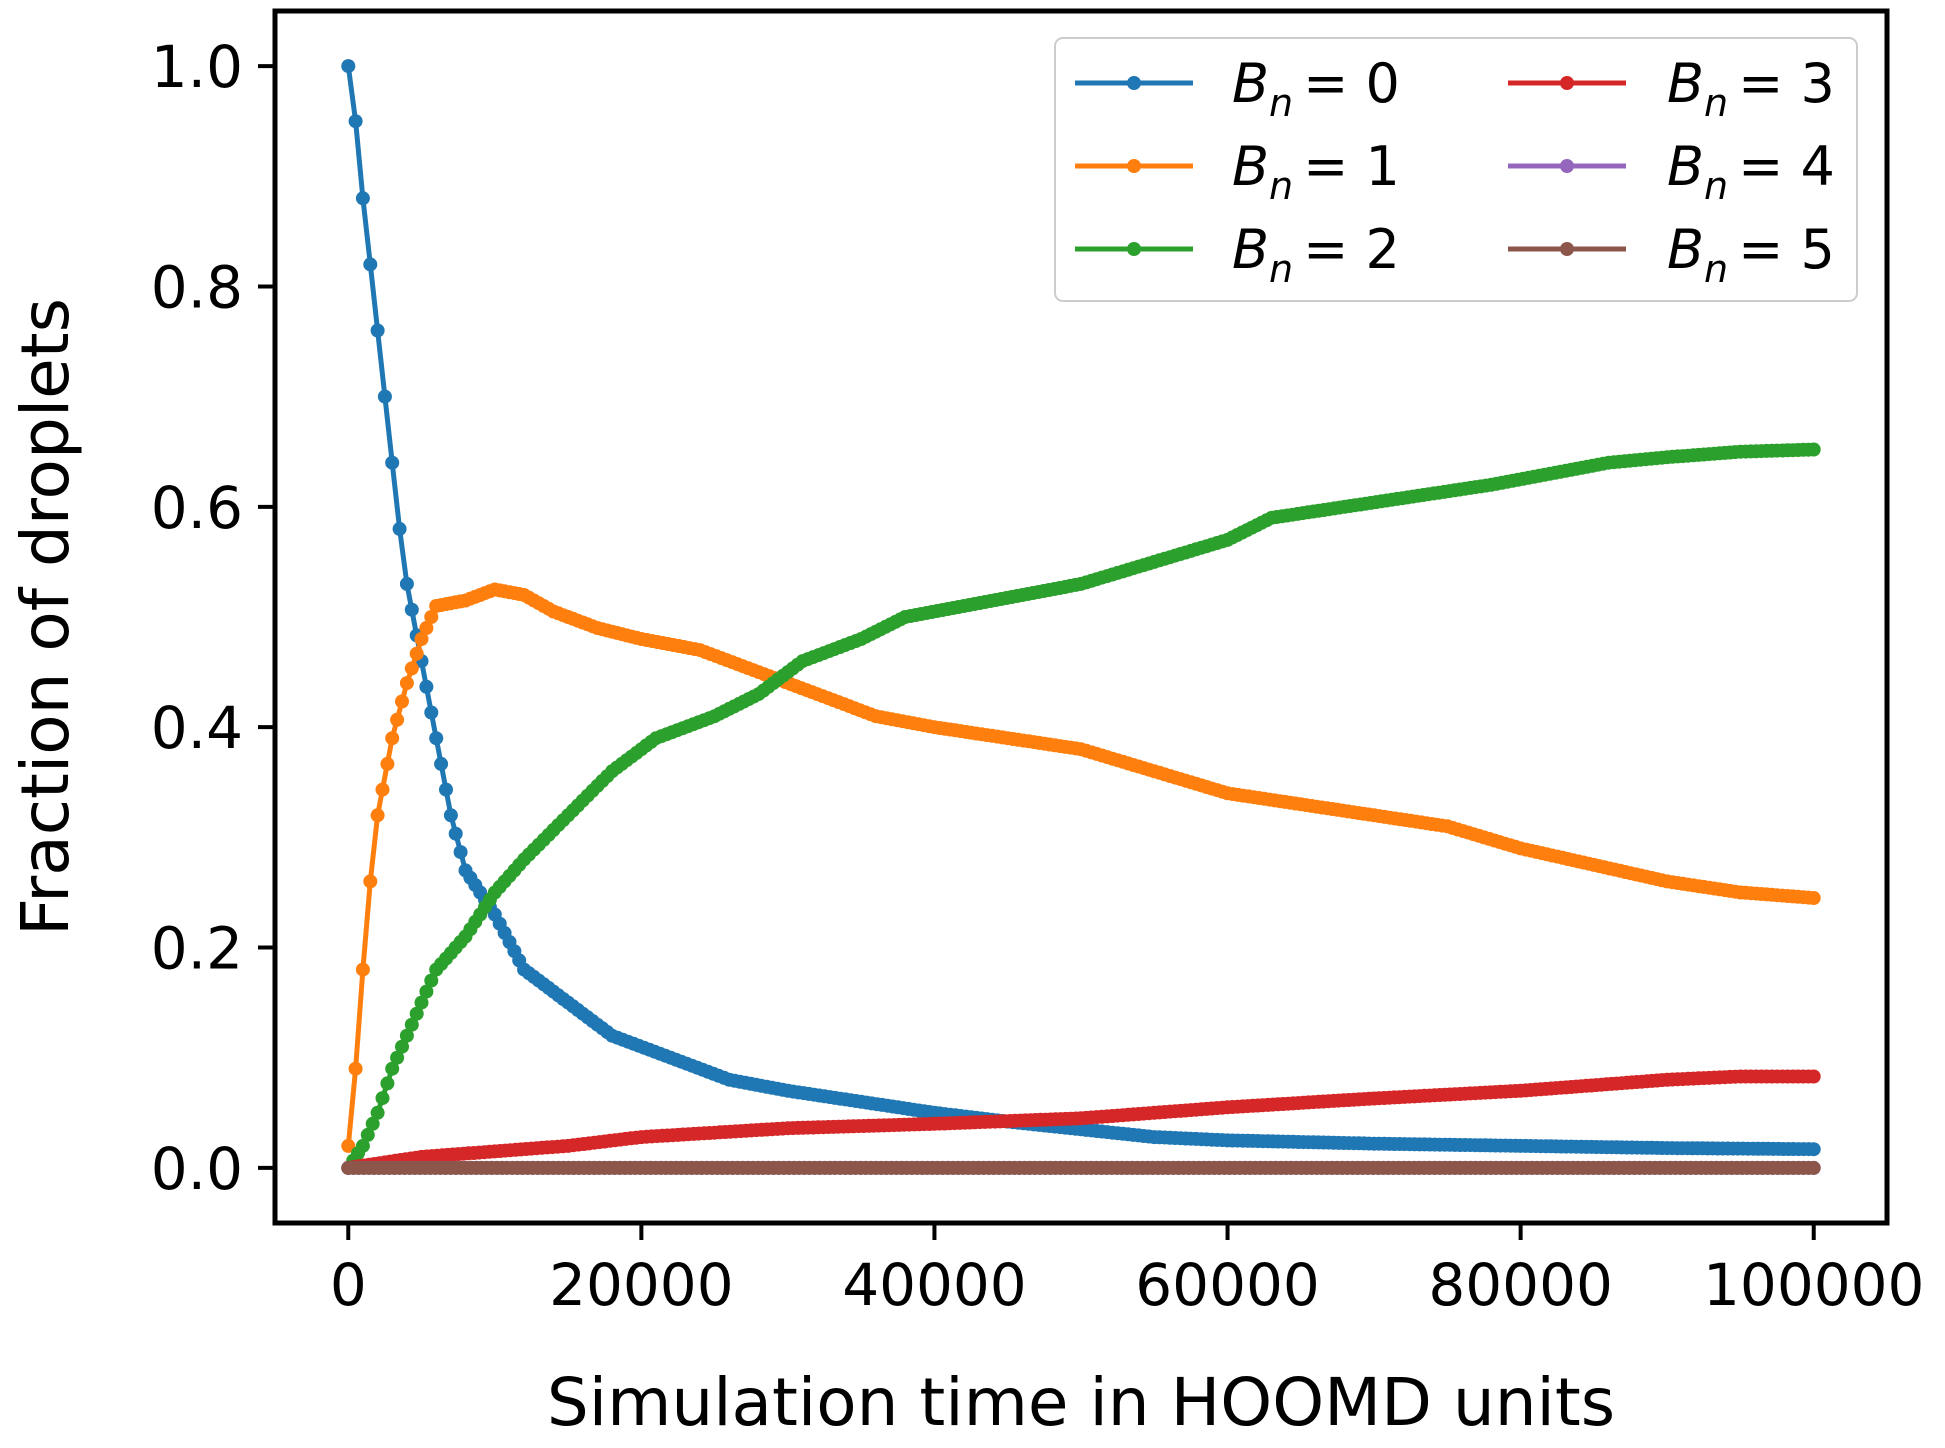  I want to click on legend-label: Bn = 1, so click(1316, 171).